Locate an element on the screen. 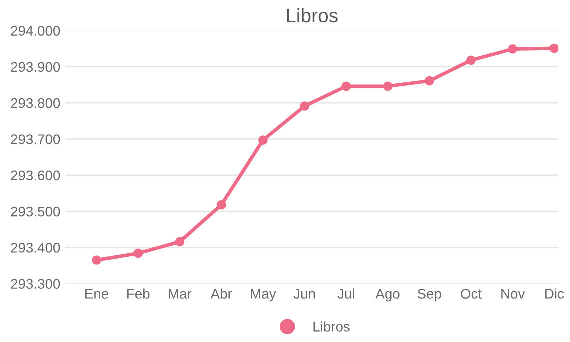  y-tick-label: 293.800 is located at coordinates (35, 103).